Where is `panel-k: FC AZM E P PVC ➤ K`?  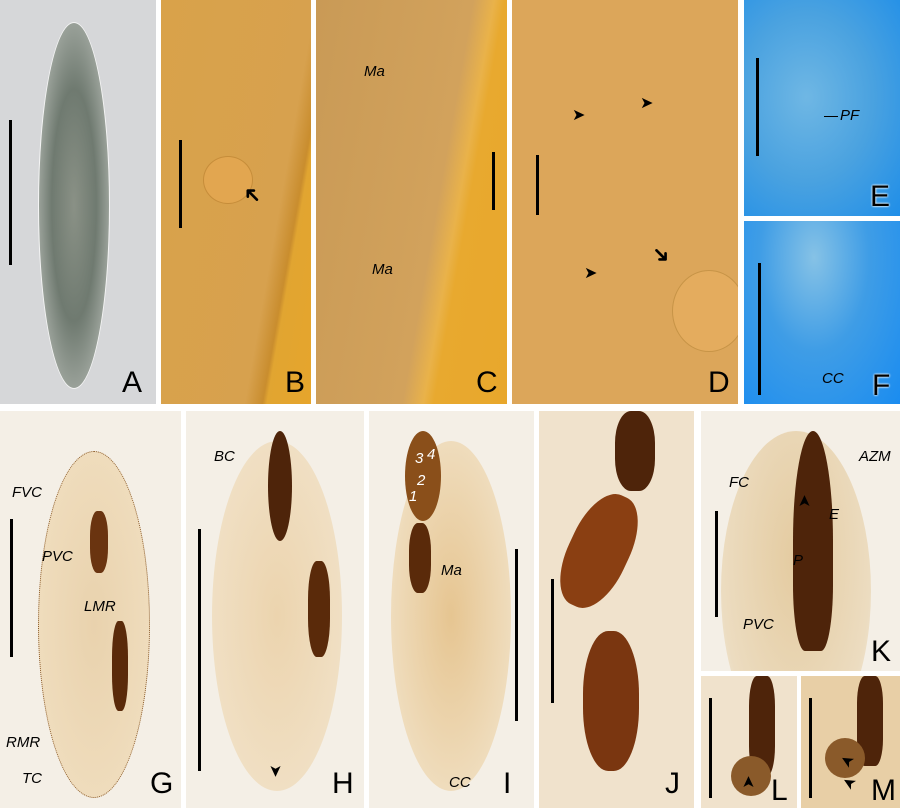 panel-k: FC AZM E P PVC ➤ K is located at coordinates (800, 541).